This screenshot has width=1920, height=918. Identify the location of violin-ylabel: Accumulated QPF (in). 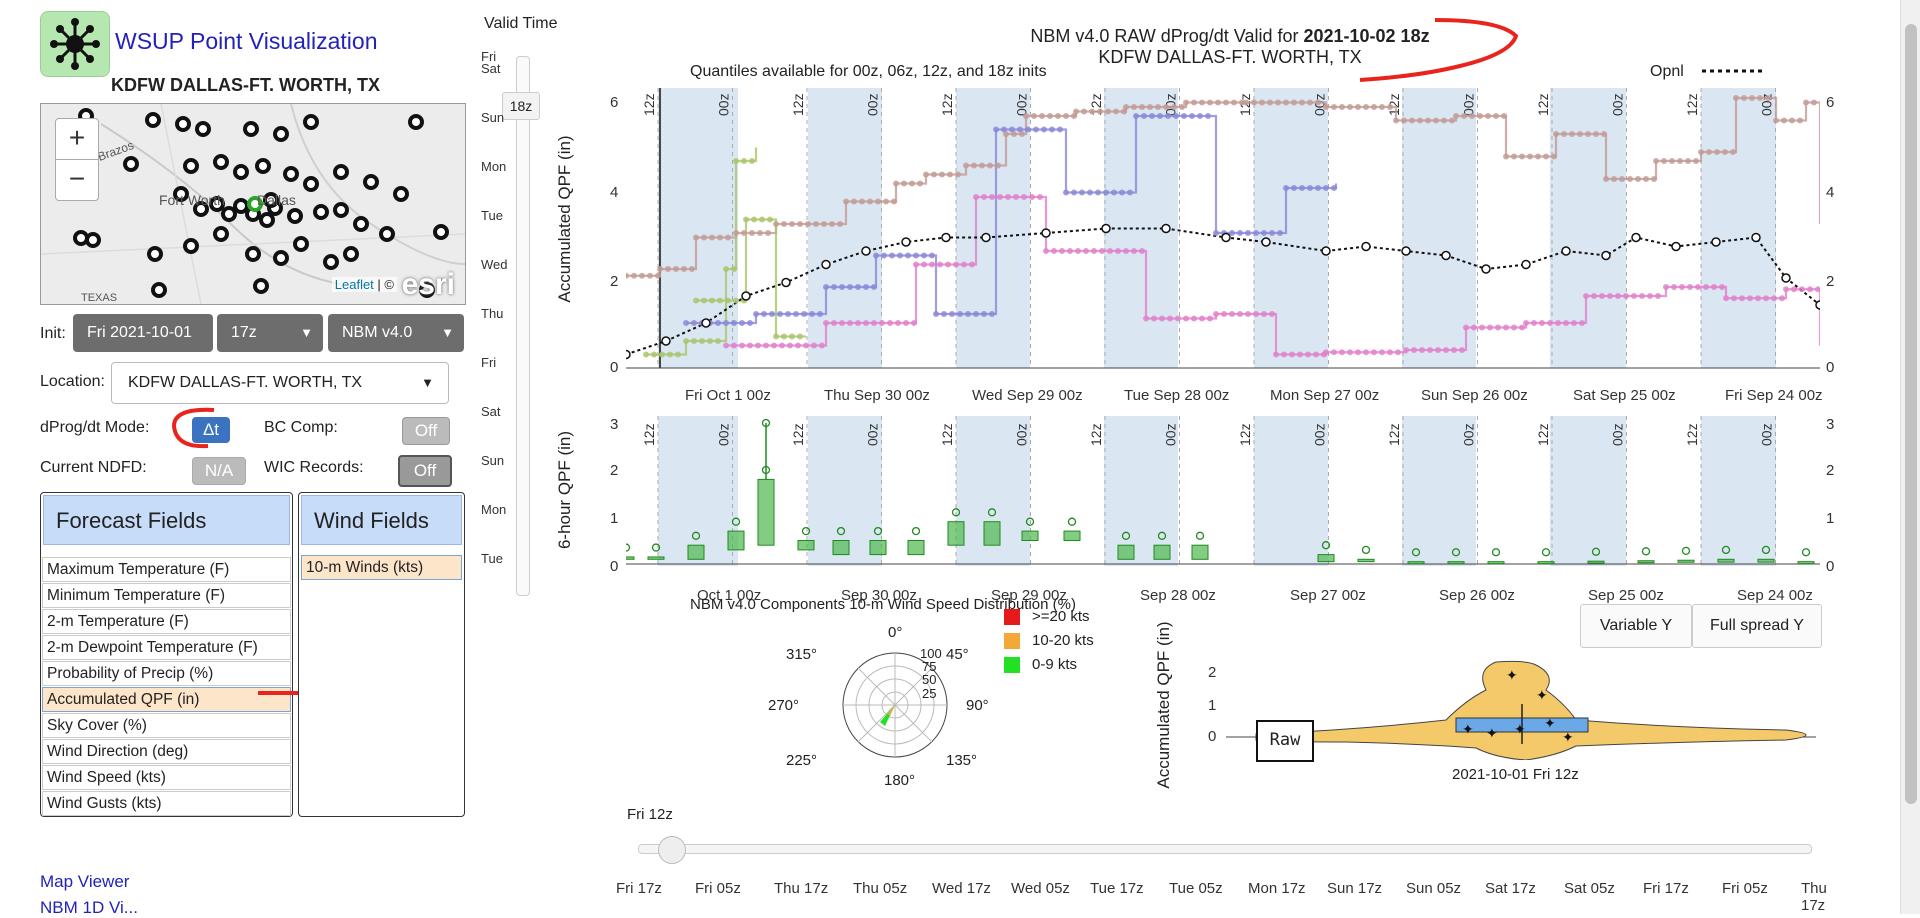
(1163, 705).